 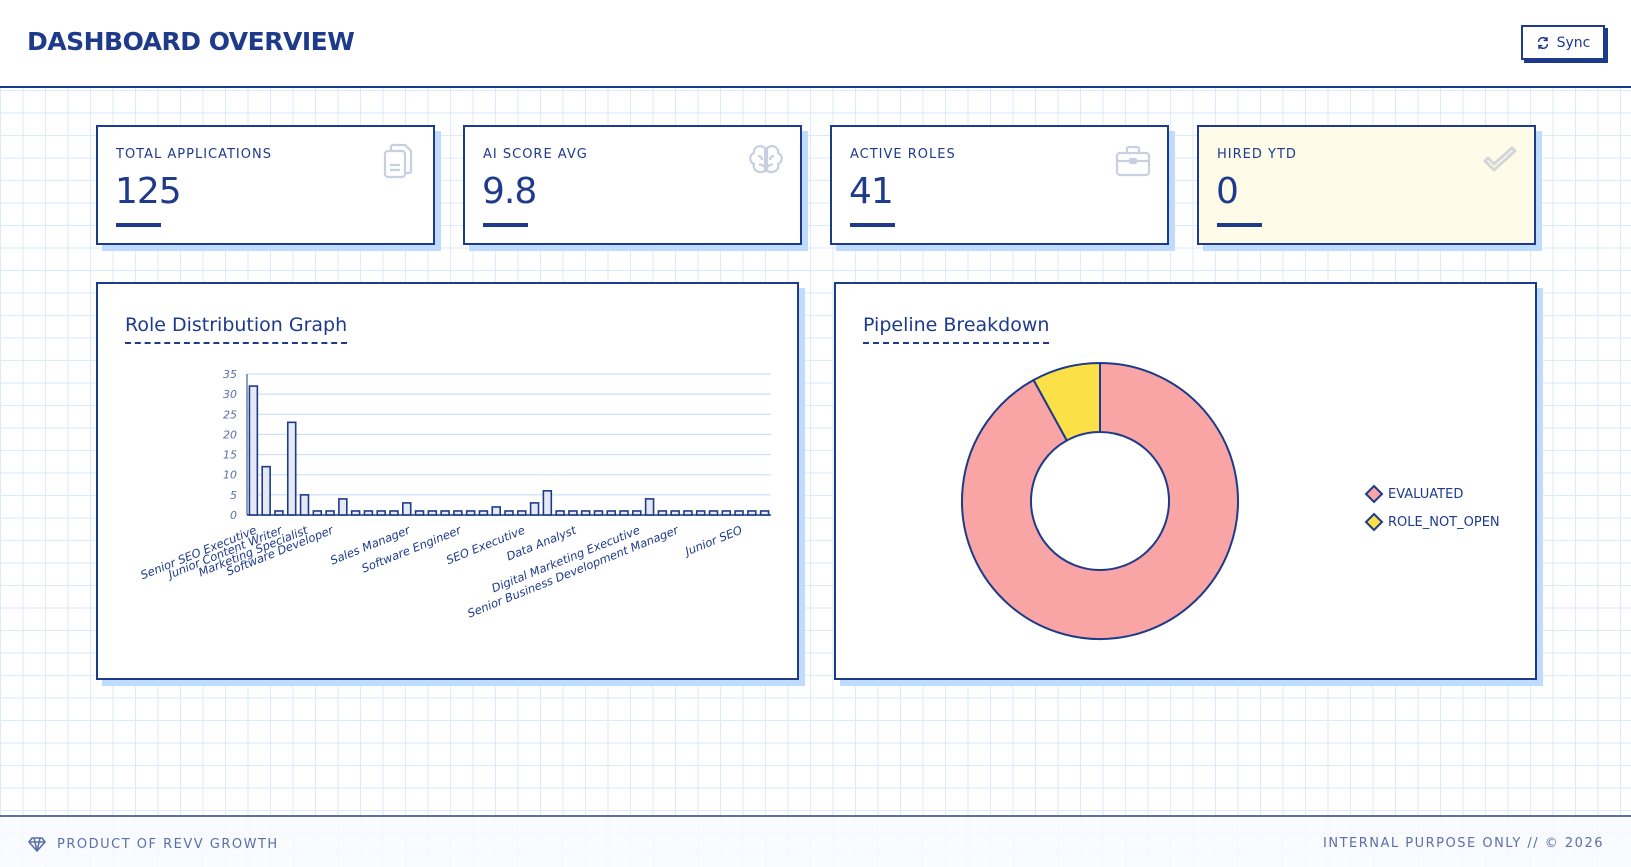 I want to click on app-header: DASHBOARD OVERVIEW Sync, so click(x=815, y=44).